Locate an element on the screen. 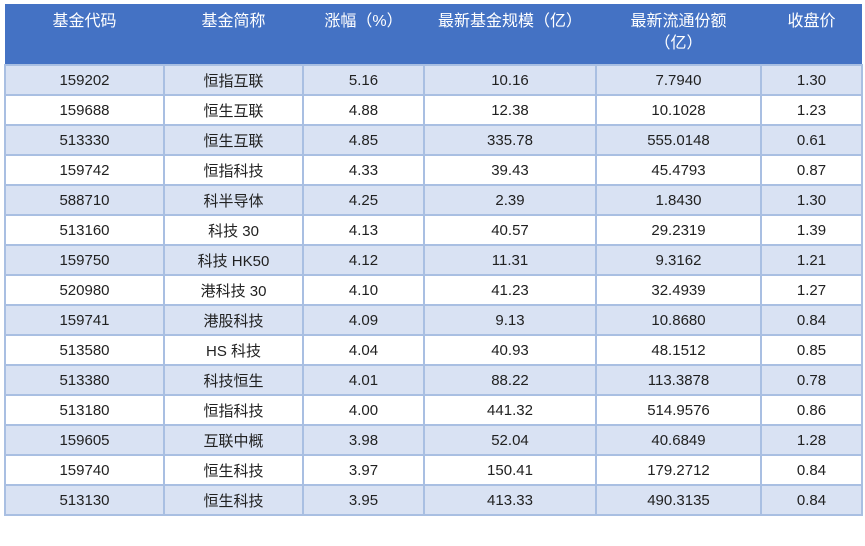 The width and height of the screenshot is (865, 546). table-cell: 159605 is located at coordinates (84, 440).